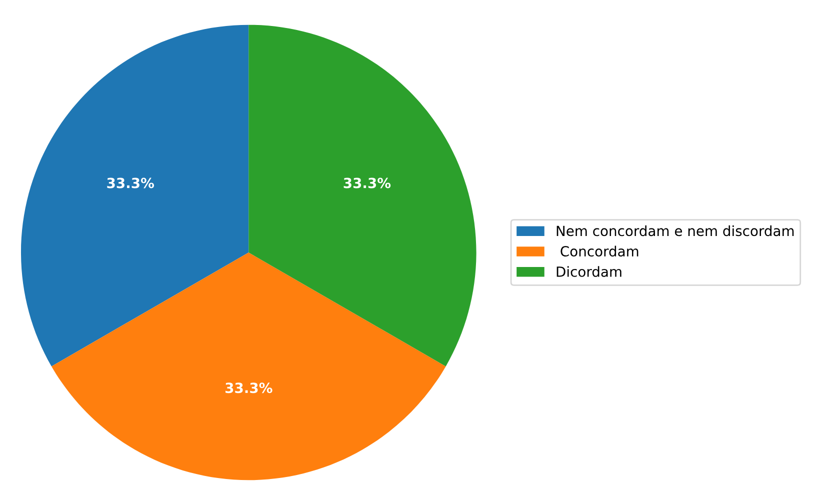 This screenshot has width=822, height=500. What do you see at coordinates (589, 271) in the screenshot?
I see `legend-label: Dicordam` at bounding box center [589, 271].